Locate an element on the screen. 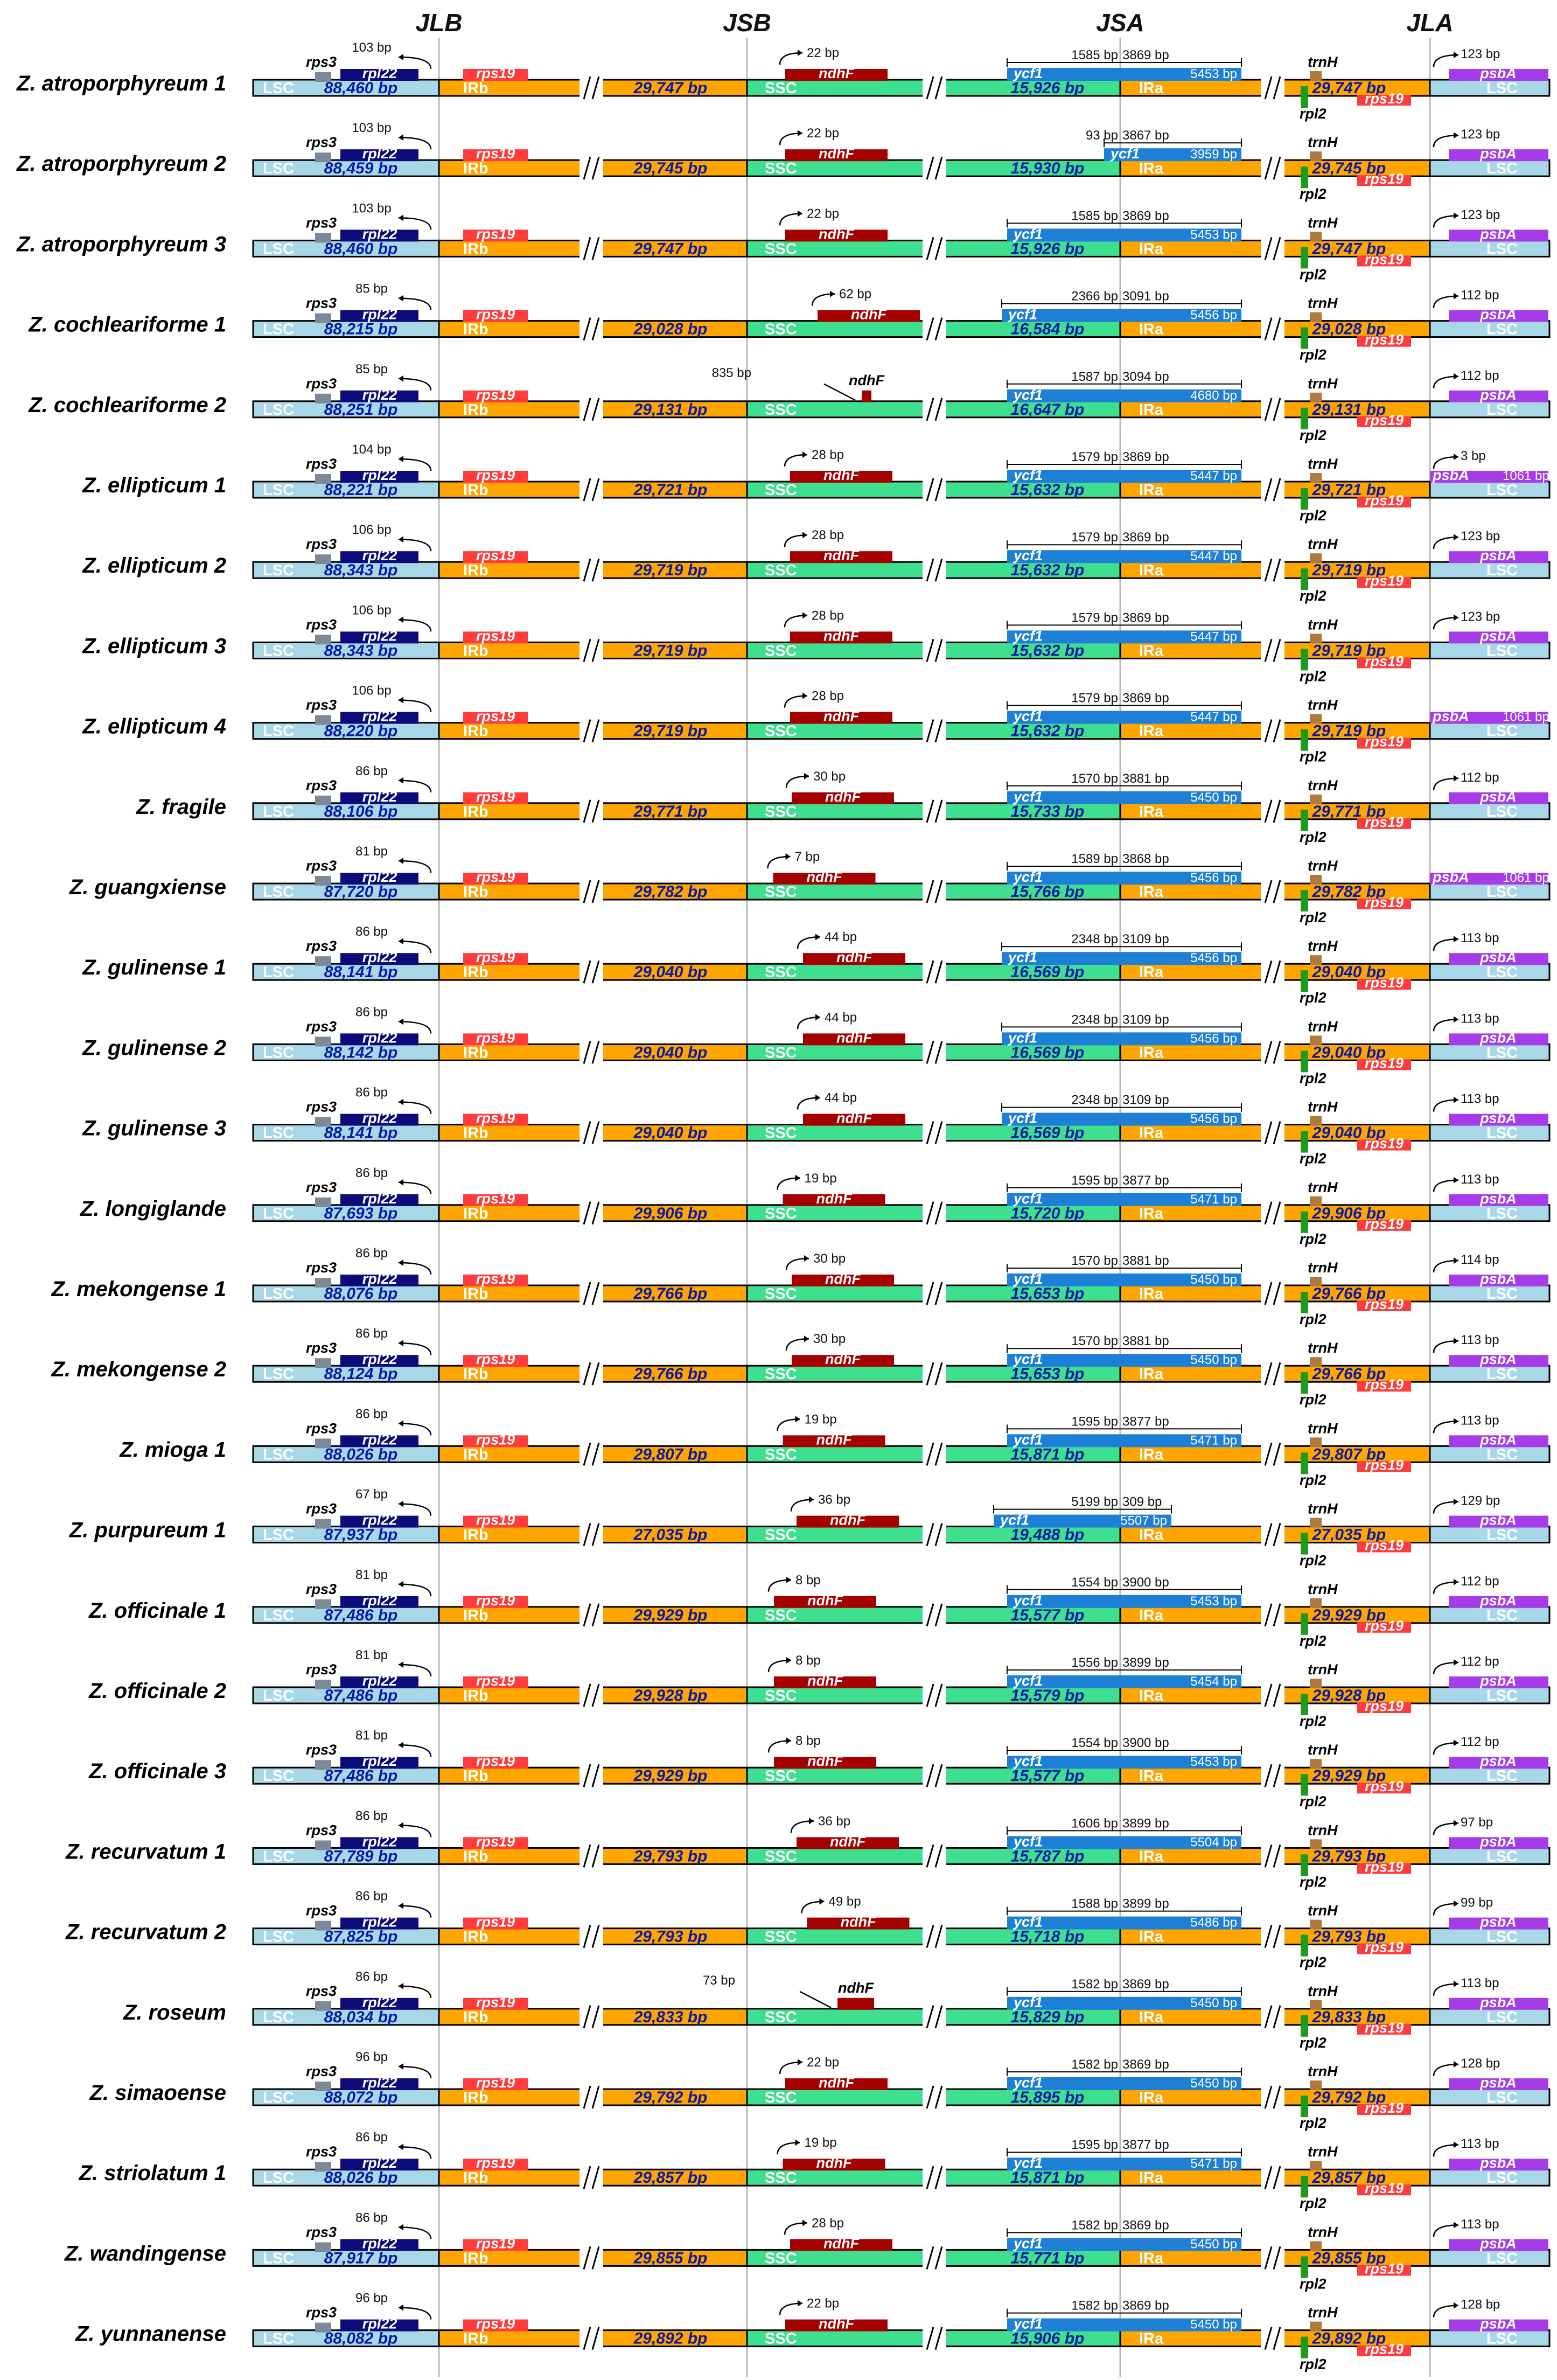 This screenshot has width=1557, height=2380. jla-distance: 112 bp is located at coordinates (1480, 1742).